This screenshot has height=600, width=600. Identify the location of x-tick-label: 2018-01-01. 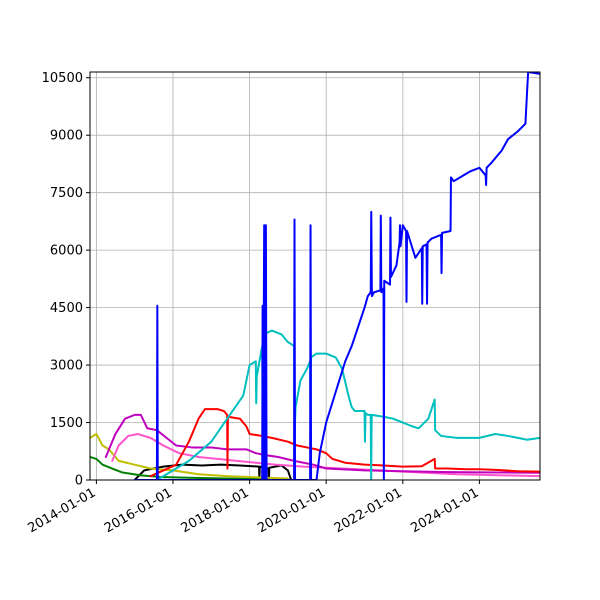
(215, 510).